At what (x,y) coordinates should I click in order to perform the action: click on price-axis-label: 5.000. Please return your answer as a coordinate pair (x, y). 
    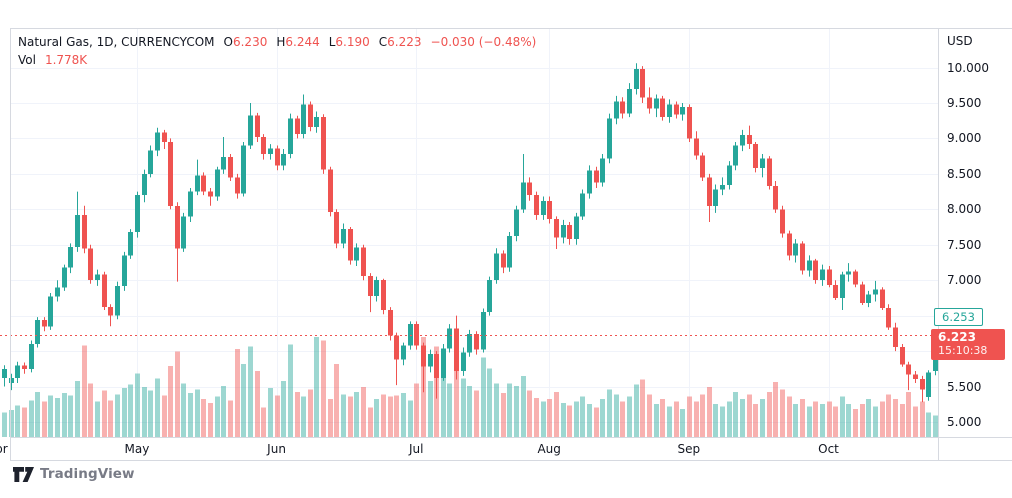
    Looking at the image, I should click on (964, 422).